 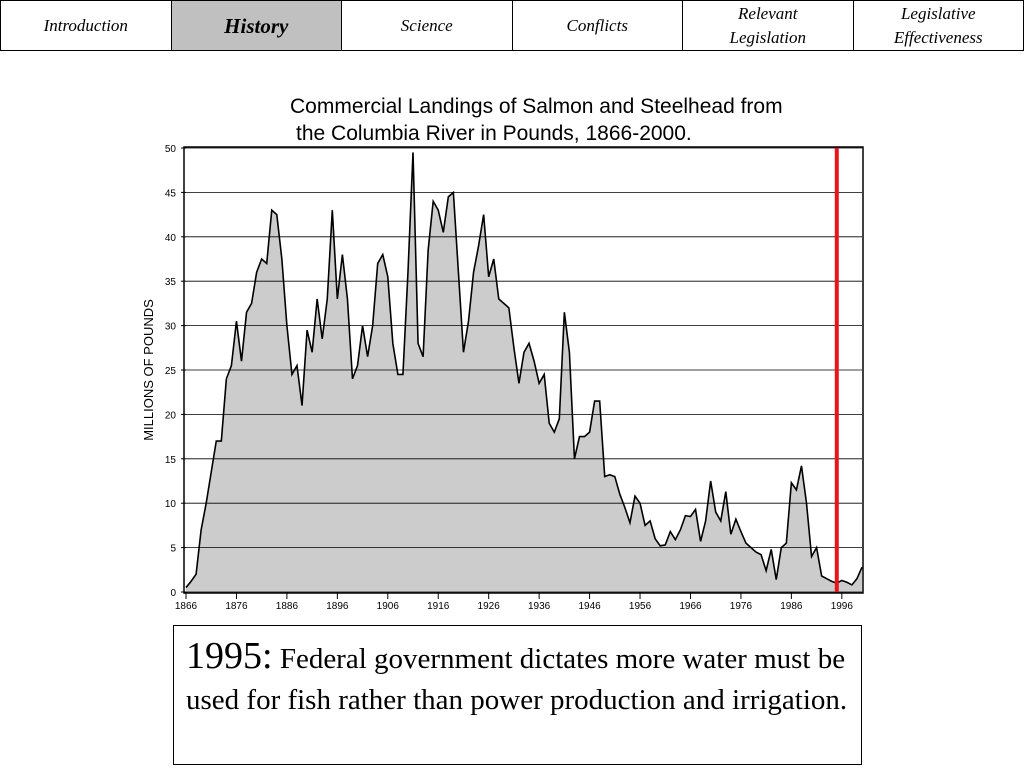 I want to click on nav-tab: Introduction, so click(x=86, y=25).